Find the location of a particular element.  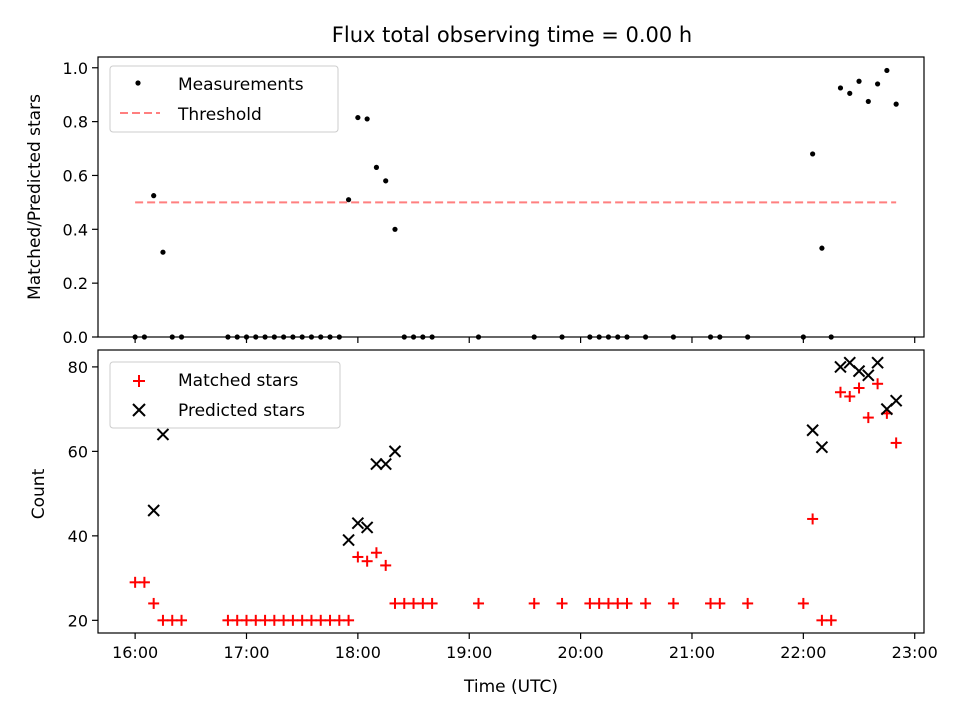

top-legend-box is located at coordinates (224, 99).